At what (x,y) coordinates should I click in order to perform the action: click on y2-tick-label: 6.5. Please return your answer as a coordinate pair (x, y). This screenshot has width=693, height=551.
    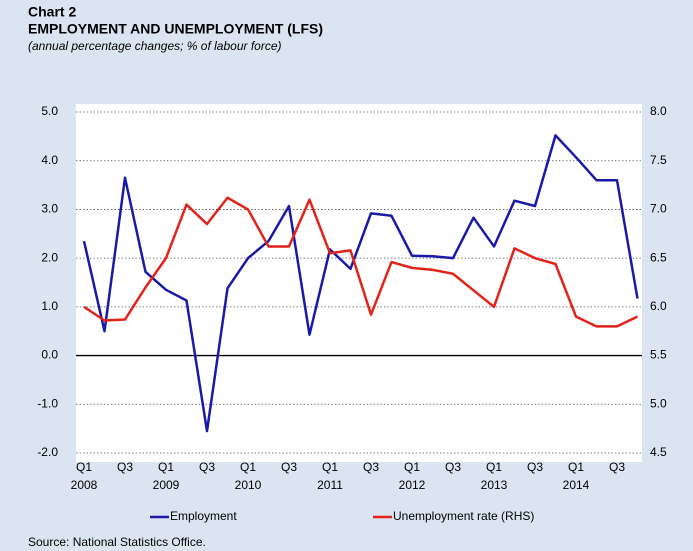
    Looking at the image, I should click on (658, 257).